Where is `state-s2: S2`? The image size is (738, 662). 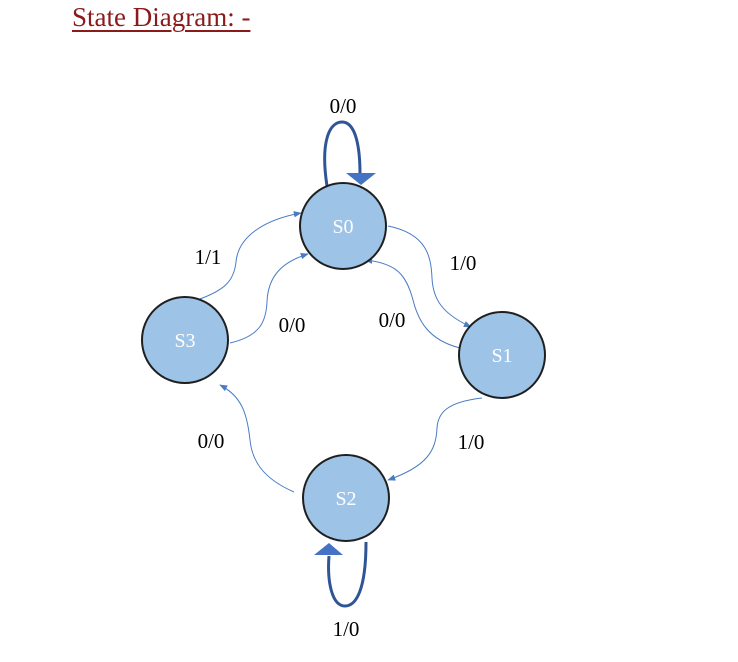
state-s2: S2 is located at coordinates (346, 498).